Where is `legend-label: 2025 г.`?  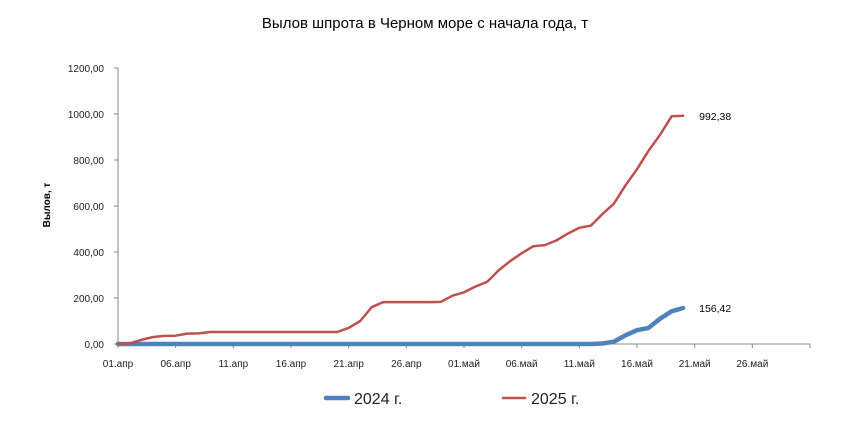 legend-label: 2025 г. is located at coordinates (555, 399).